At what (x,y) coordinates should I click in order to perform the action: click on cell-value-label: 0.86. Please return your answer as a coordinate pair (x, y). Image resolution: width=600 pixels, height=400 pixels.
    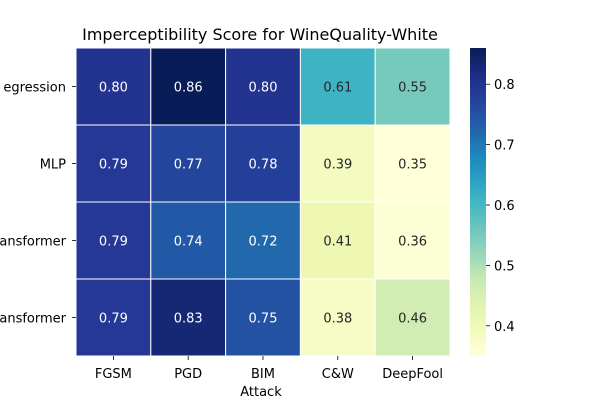
    Looking at the image, I should click on (188, 88).